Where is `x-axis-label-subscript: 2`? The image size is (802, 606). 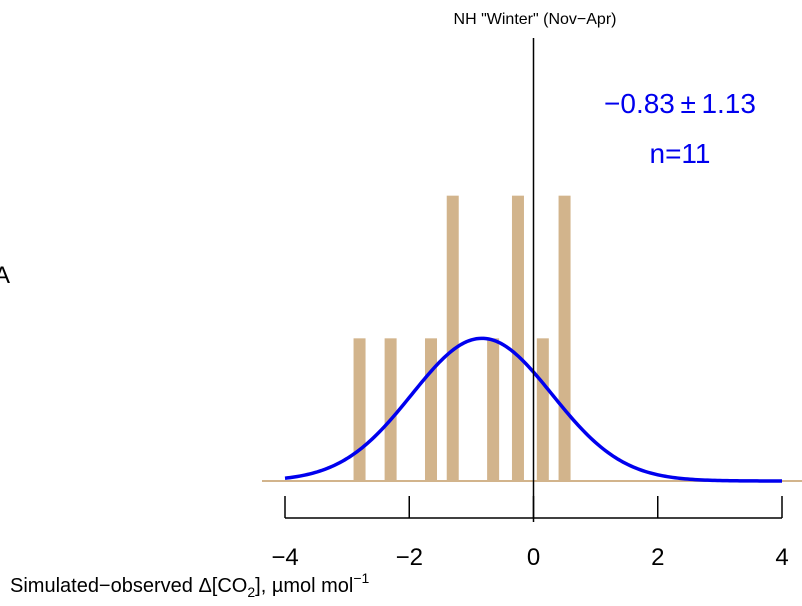 x-axis-label-subscript: 2 is located at coordinates (251, 592).